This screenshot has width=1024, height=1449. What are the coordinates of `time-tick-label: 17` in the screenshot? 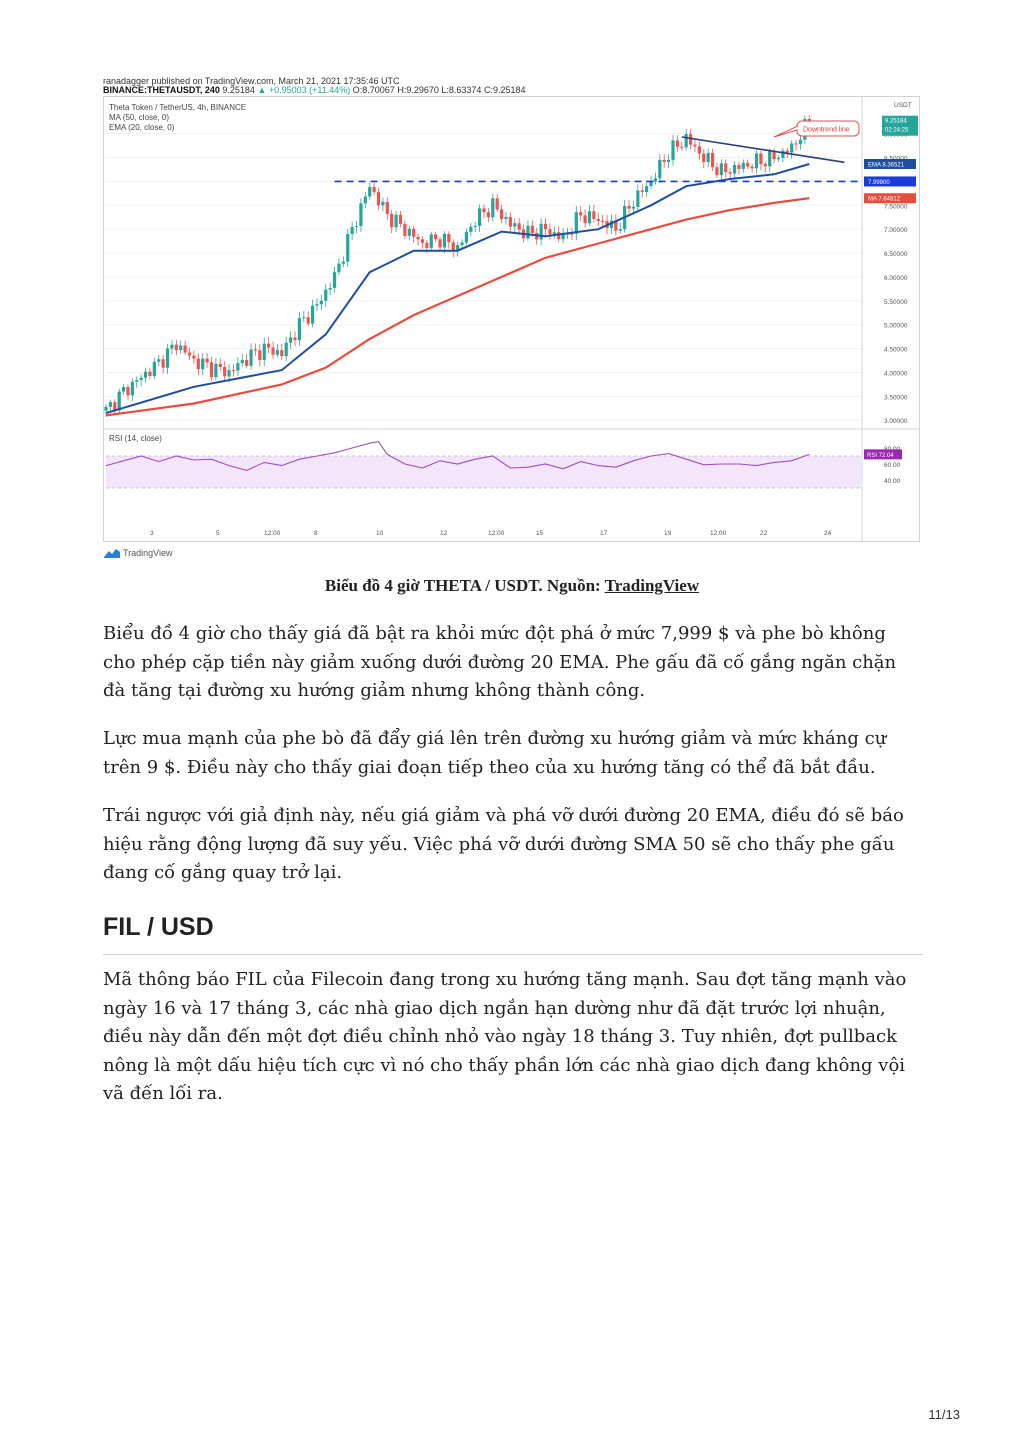 It's located at (604, 533).